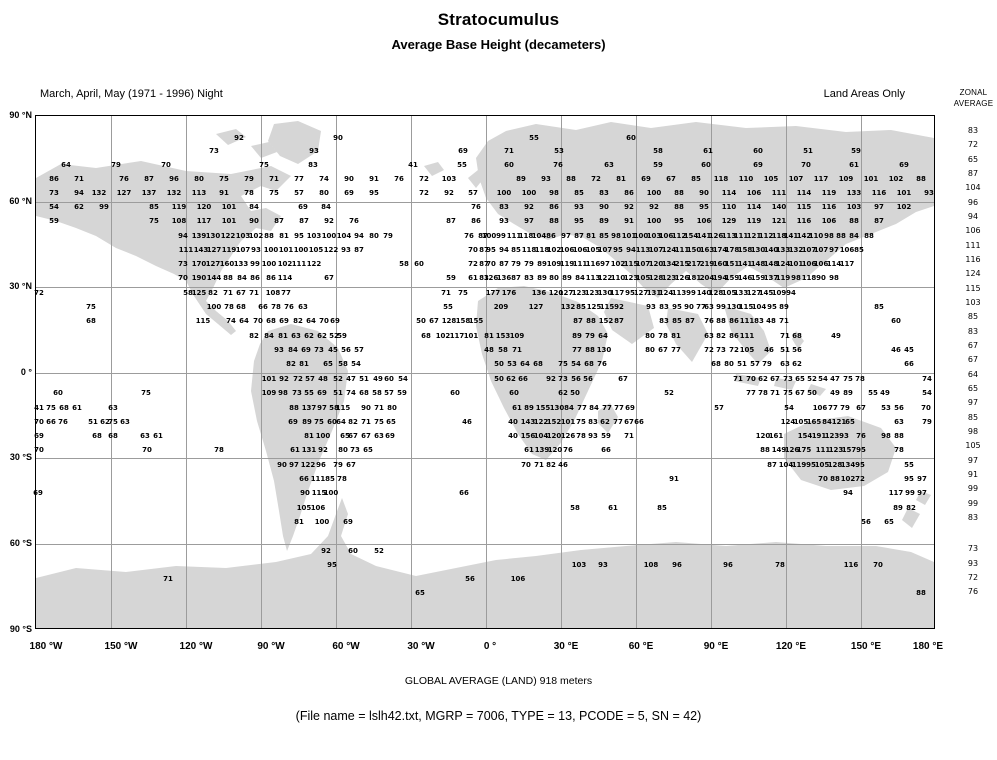 The height and width of the screenshot is (760, 997). Describe the element at coordinates (791, 293) in the screenshot. I see `data-value: 94` at that location.